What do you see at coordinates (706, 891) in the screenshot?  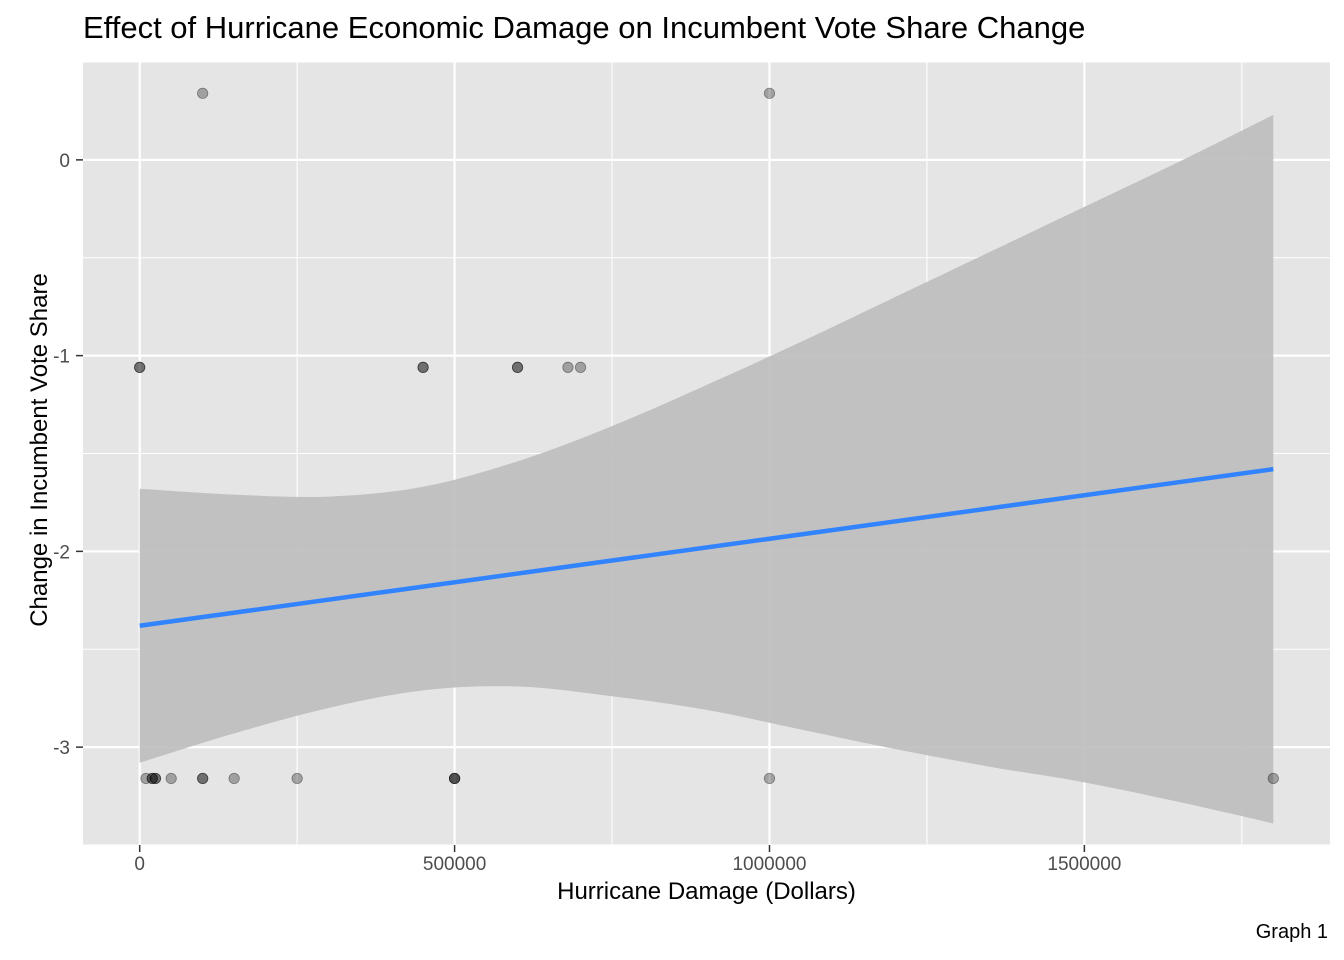 I see `x-axis-label: Hurricane Damage (Dollars)` at bounding box center [706, 891].